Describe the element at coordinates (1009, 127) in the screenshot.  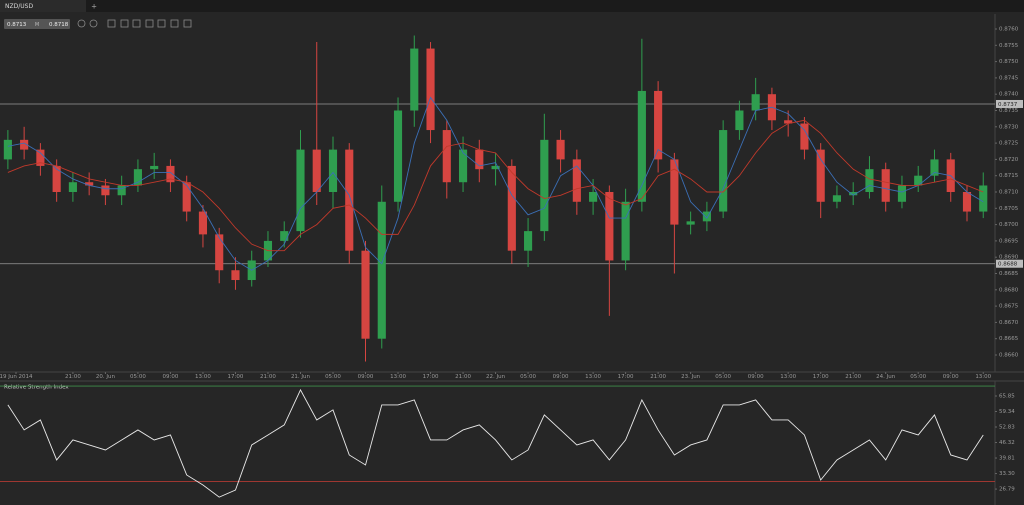
I see `y-tick-label: 0.8730` at that location.